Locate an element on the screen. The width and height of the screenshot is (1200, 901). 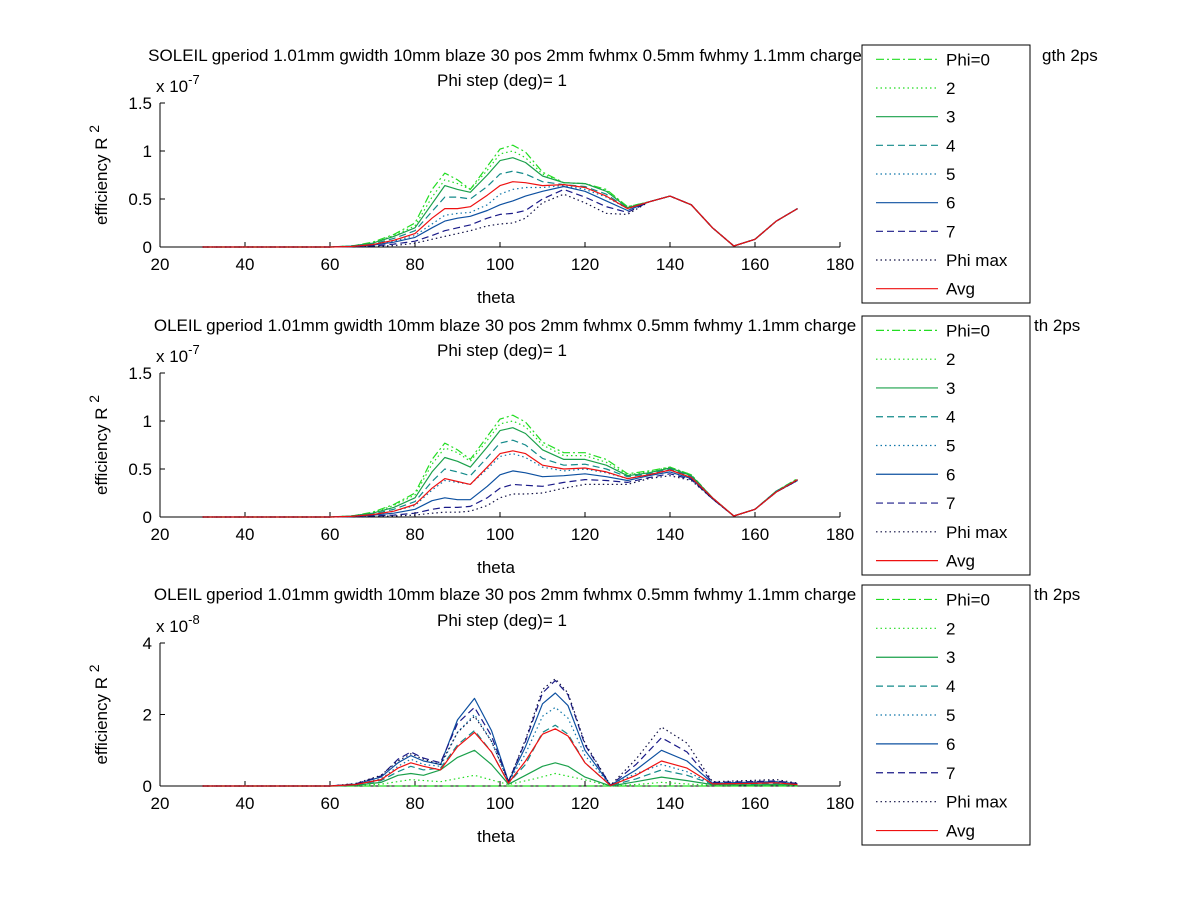
y-tick-label: 1.5 is located at coordinates (140, 103).